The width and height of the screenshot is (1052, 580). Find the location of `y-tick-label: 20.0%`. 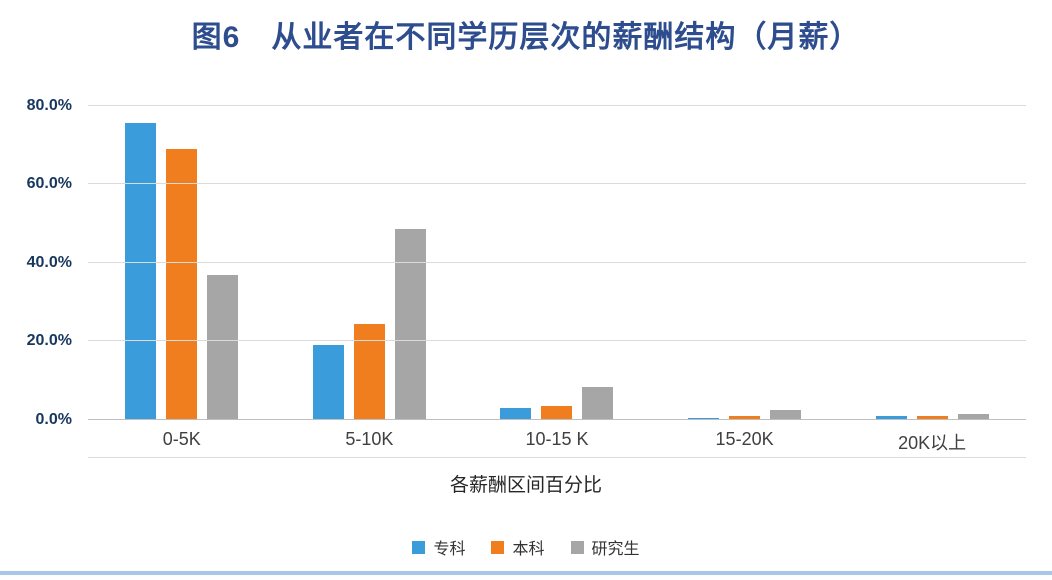

y-tick-label: 20.0% is located at coordinates (49, 341).